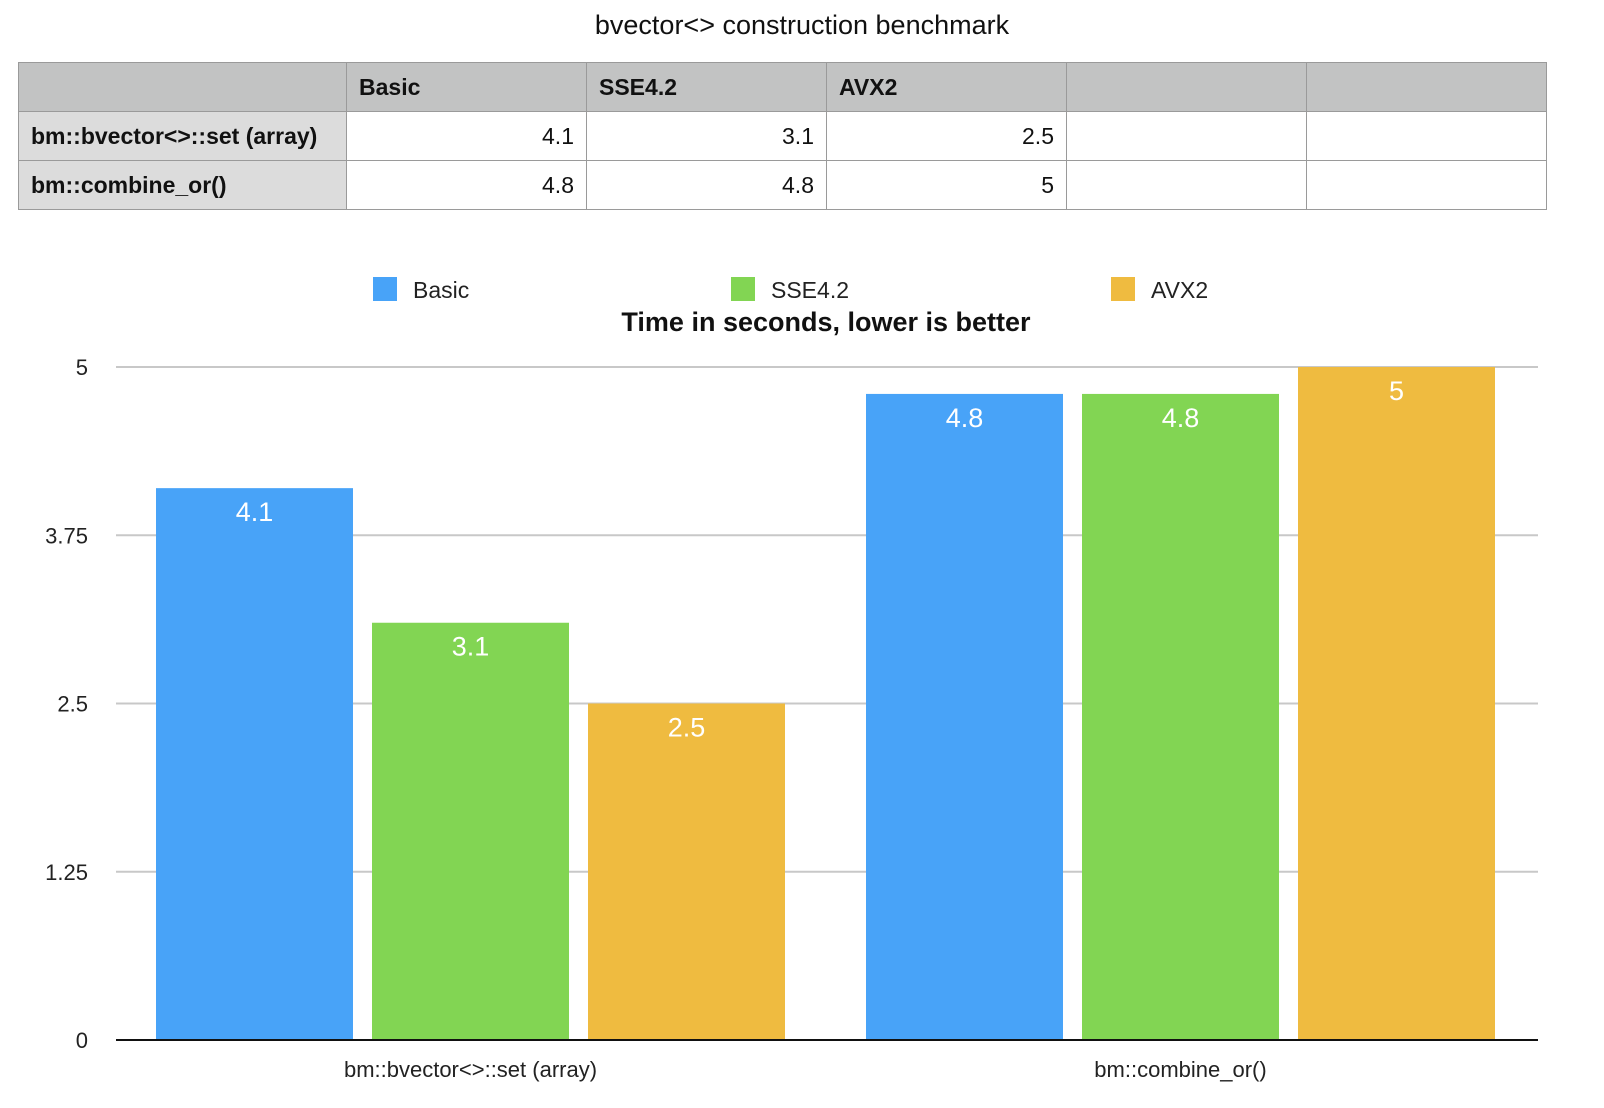  What do you see at coordinates (1180, 1069) in the screenshot?
I see `x-tick-label: bm::combine_or()` at bounding box center [1180, 1069].